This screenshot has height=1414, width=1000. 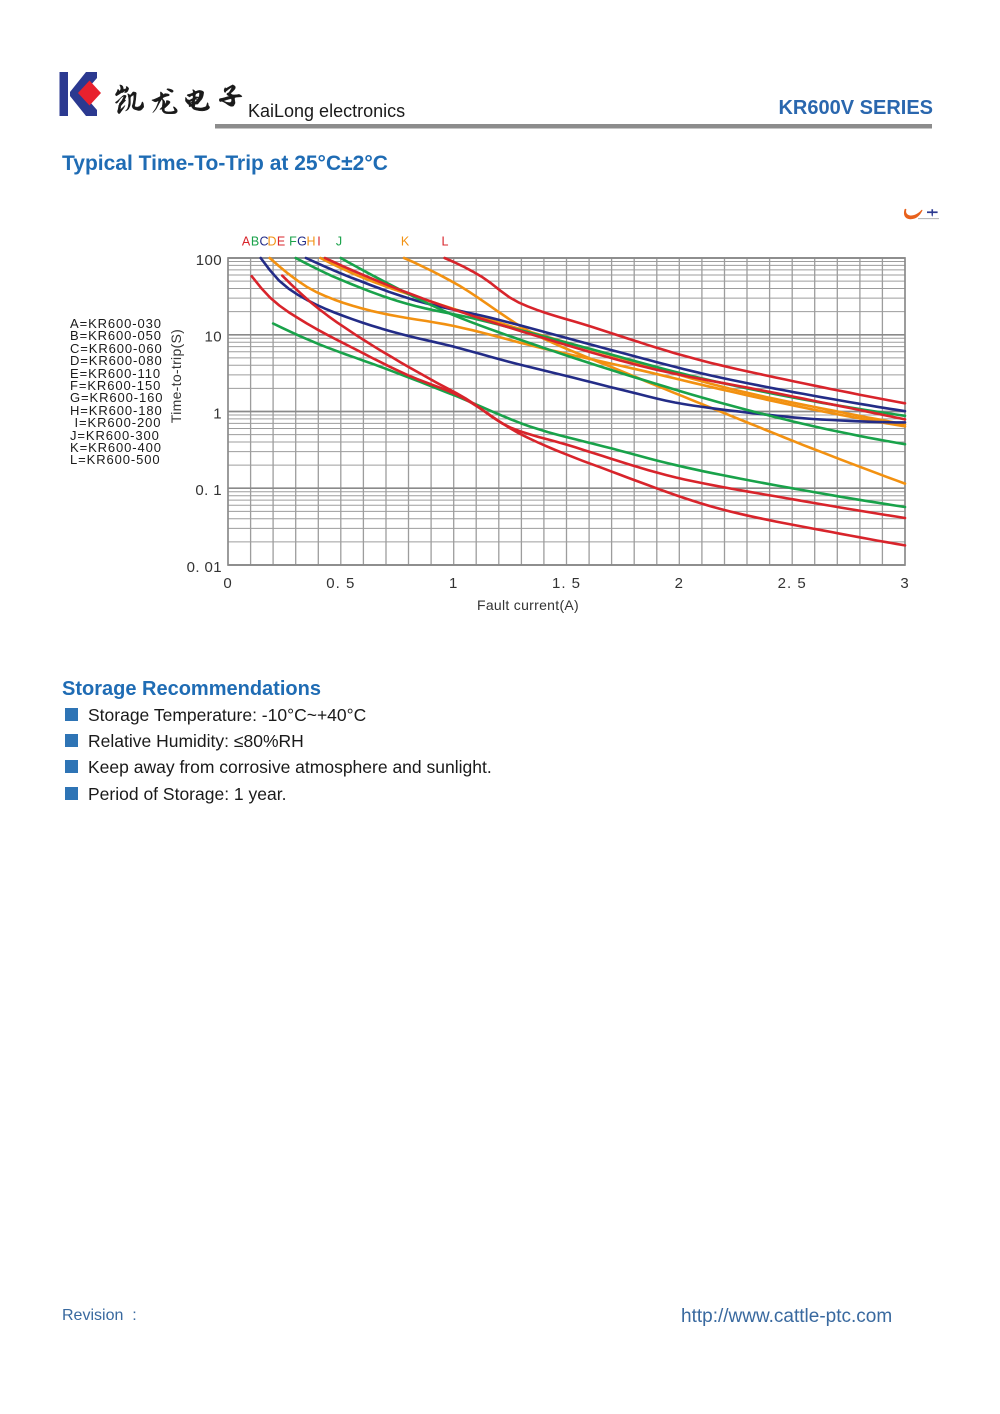 What do you see at coordinates (293, 242) in the screenshot?
I see `svg-text: F` at bounding box center [293, 242].